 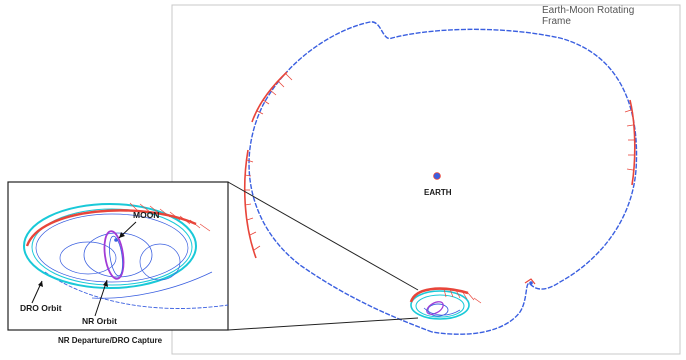 What do you see at coordinates (170, 217) in the screenshot?
I see `inset-thrust-ticks` at bounding box center [170, 217].